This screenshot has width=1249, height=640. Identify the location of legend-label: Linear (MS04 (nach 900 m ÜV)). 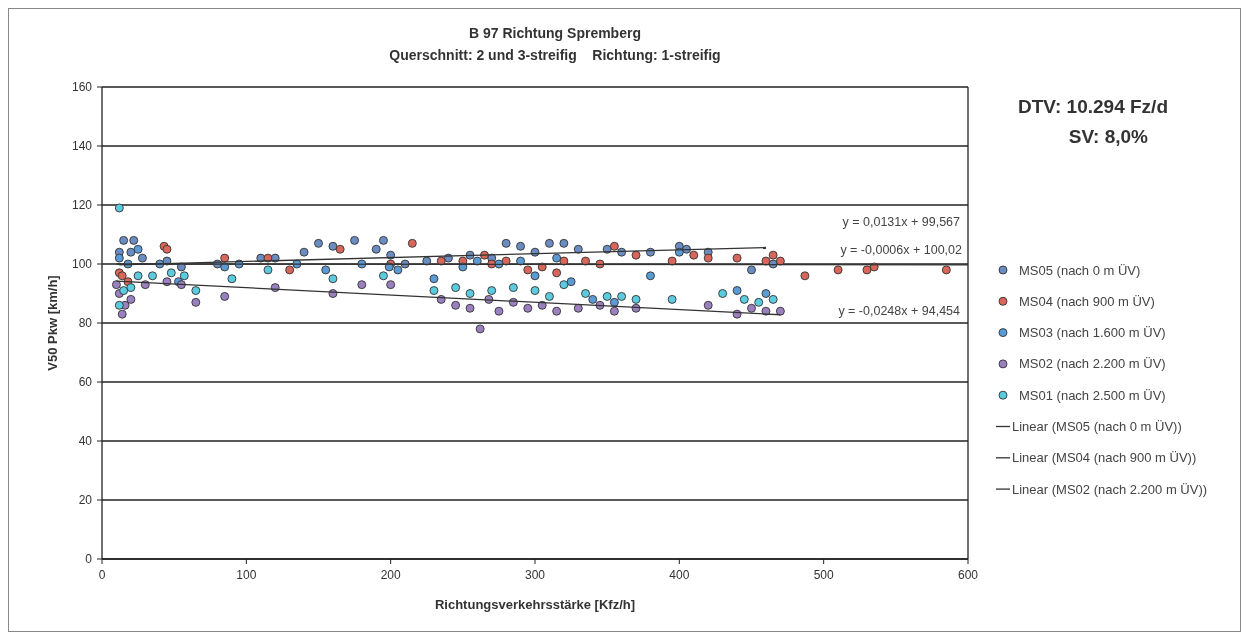
(1104, 458).